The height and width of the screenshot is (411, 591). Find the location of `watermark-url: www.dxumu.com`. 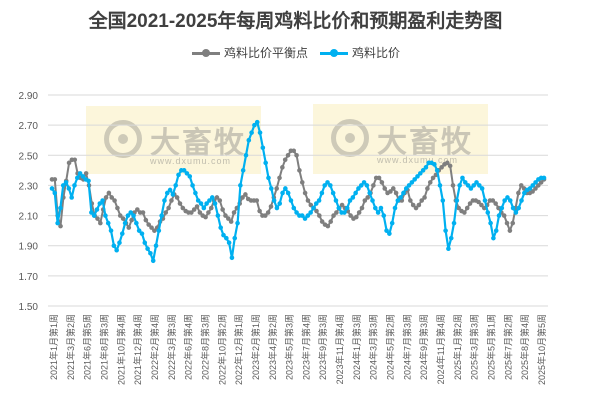

watermark-url: www.dxumu.com is located at coordinates (418, 160).